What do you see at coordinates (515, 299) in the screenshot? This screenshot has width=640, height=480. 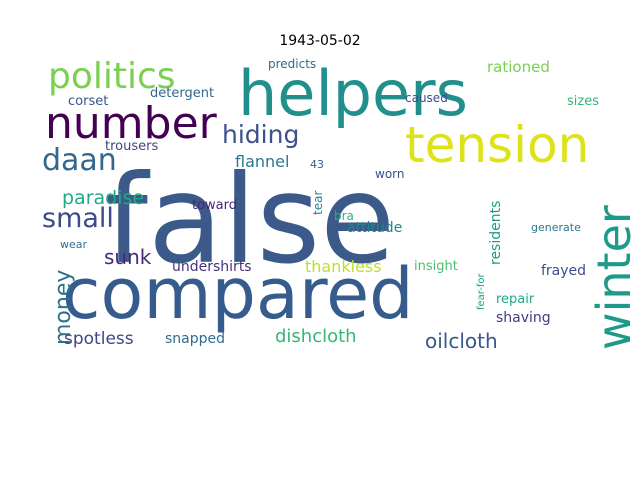 I see `word-repair: repair` at bounding box center [515, 299].